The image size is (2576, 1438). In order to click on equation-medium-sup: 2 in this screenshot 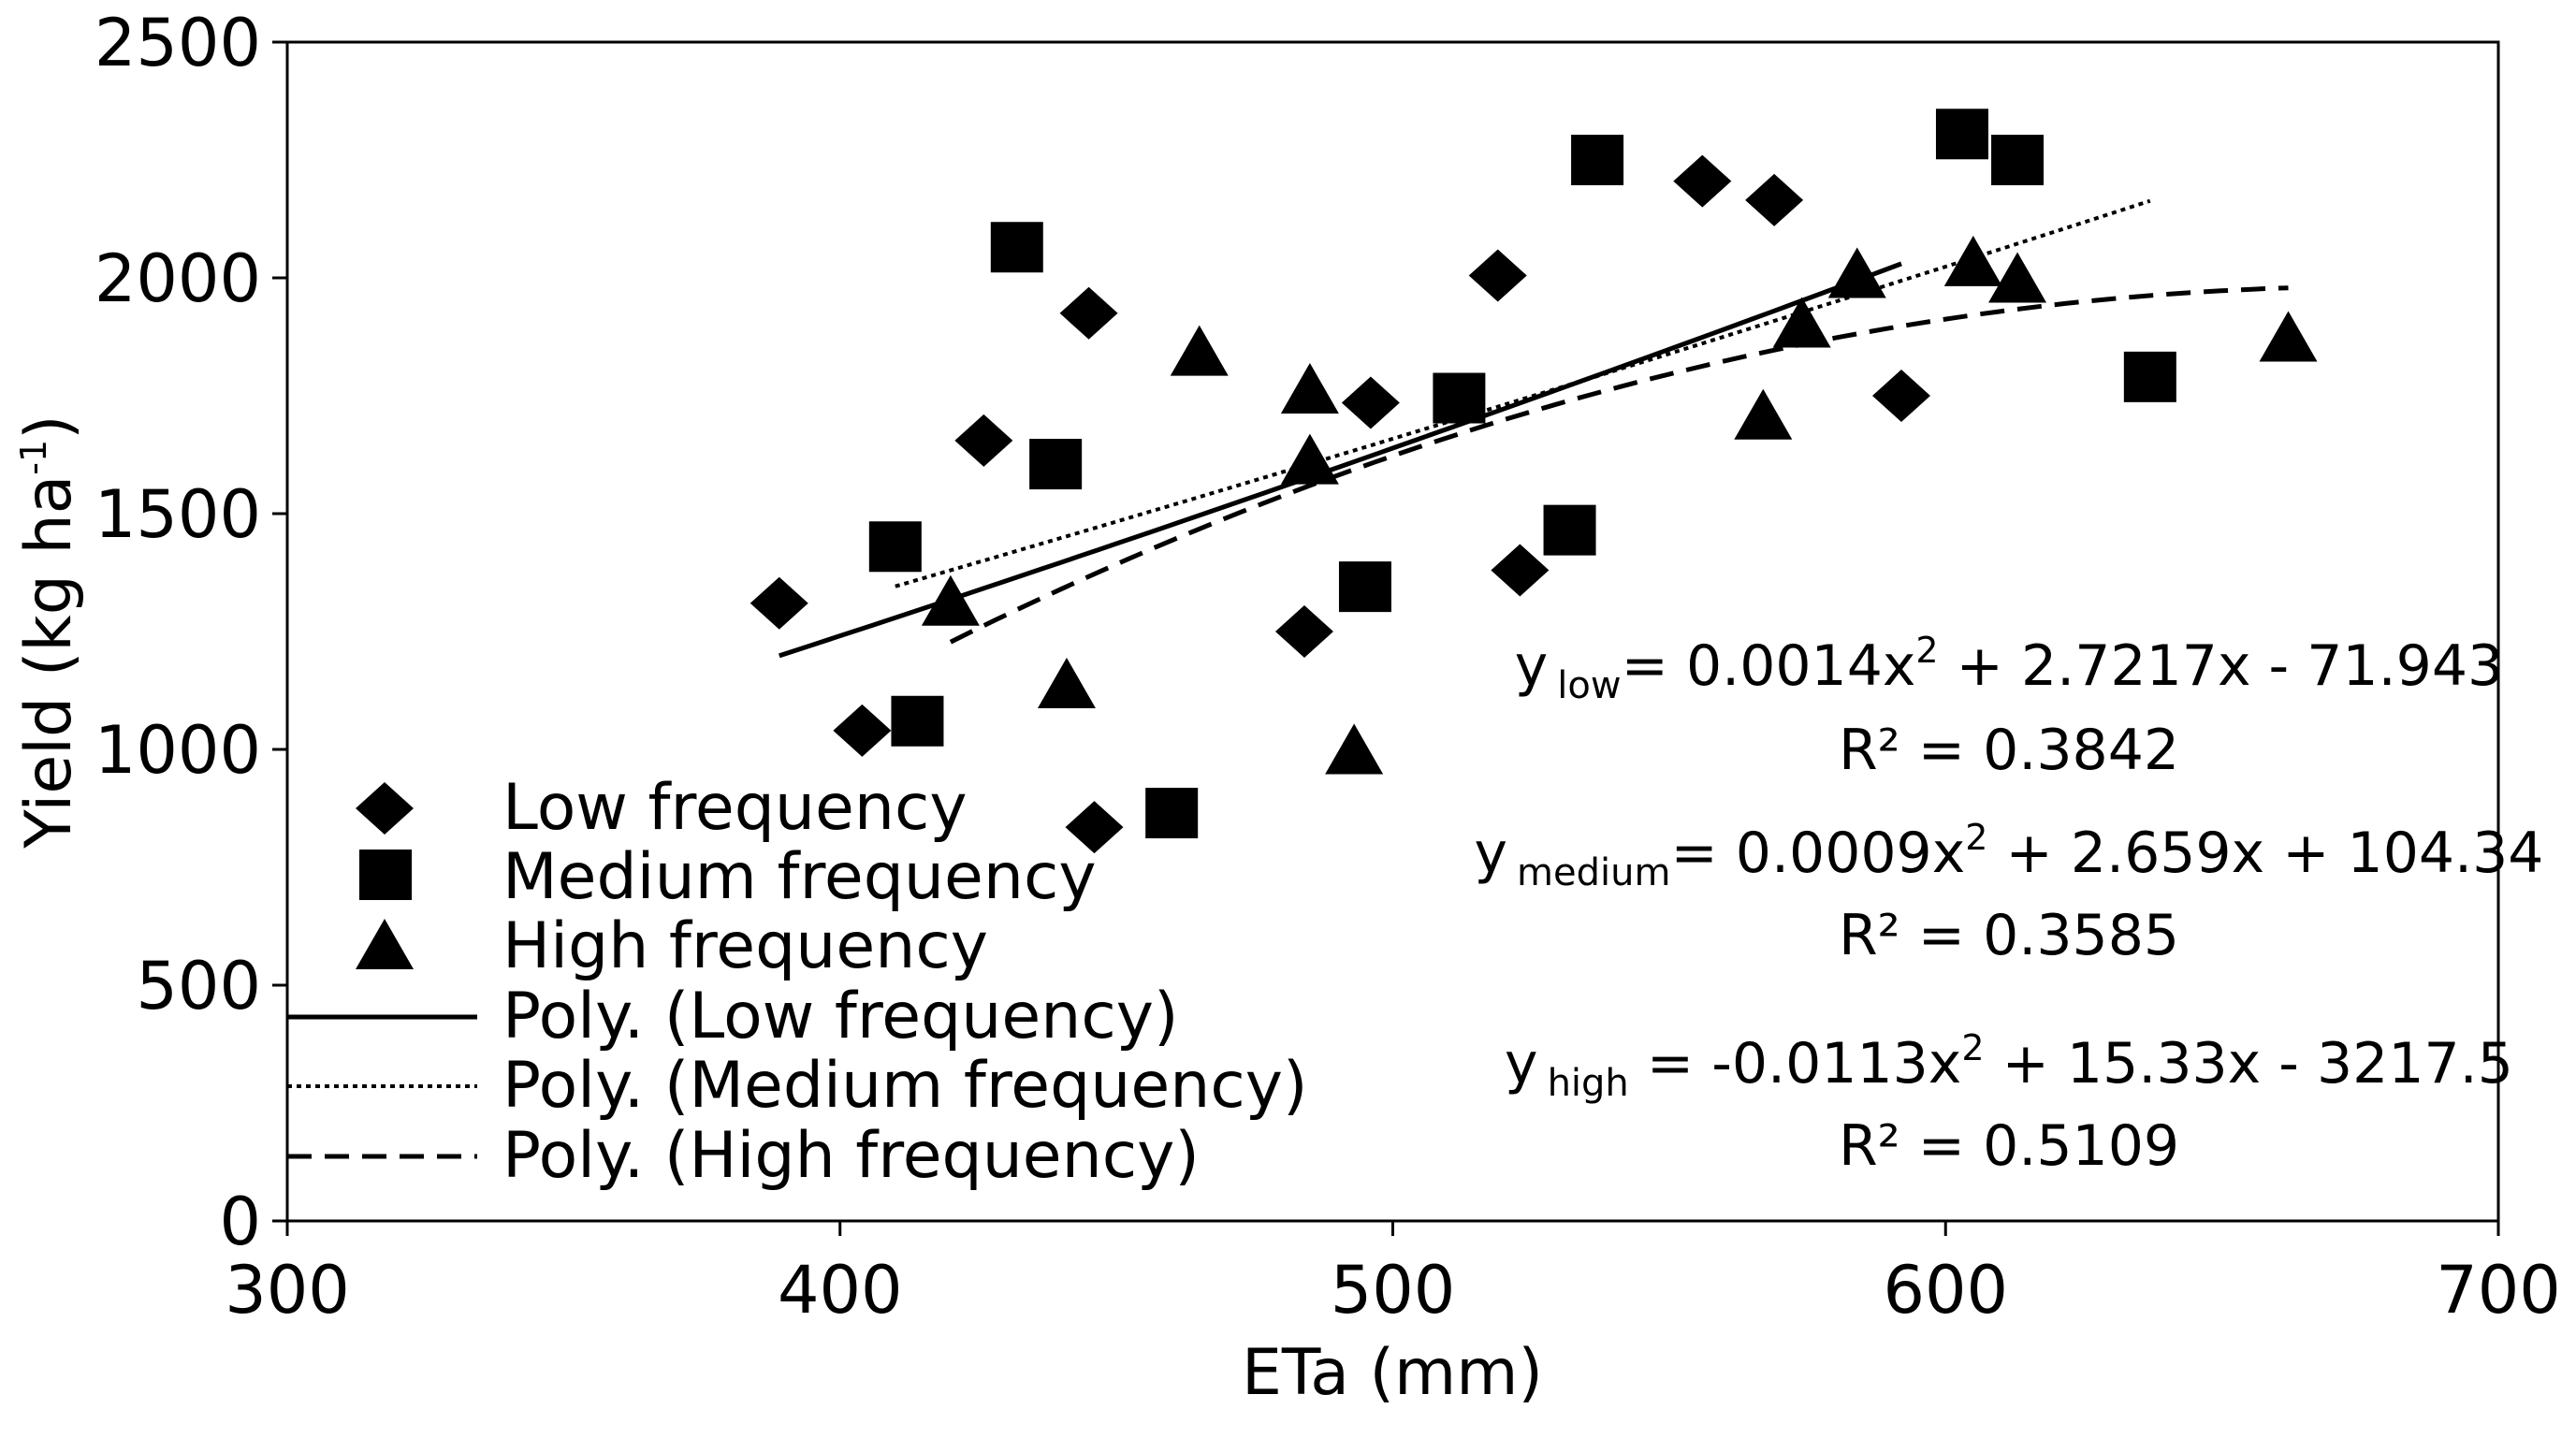, I will do `click(1976, 837)`.